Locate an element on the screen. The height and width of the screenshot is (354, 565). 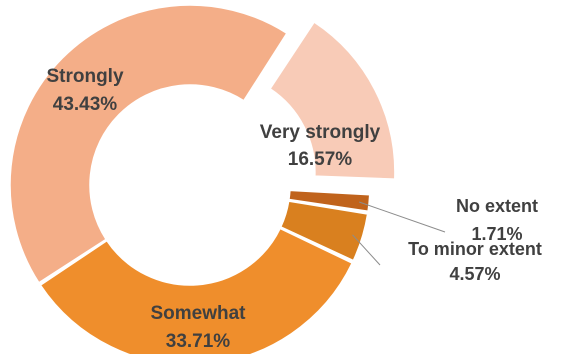
label-value-somewhat: 33.71% is located at coordinates (198, 341).